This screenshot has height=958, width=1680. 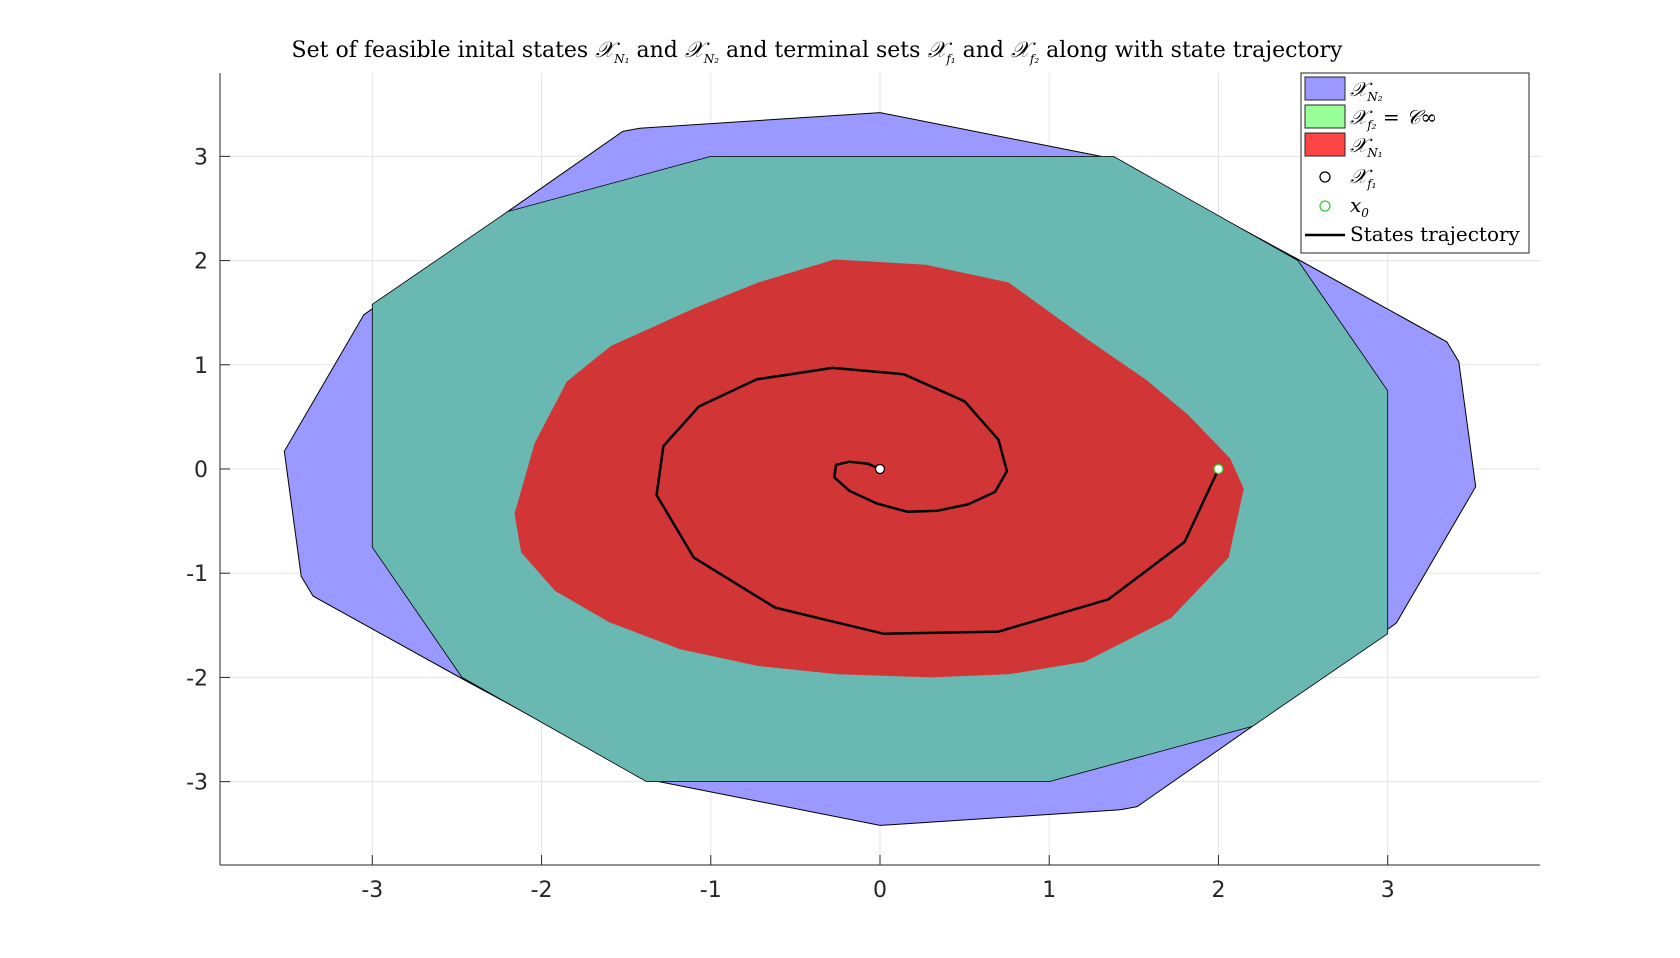 I want to click on y-tick-label-4: 1, so click(x=201, y=366).